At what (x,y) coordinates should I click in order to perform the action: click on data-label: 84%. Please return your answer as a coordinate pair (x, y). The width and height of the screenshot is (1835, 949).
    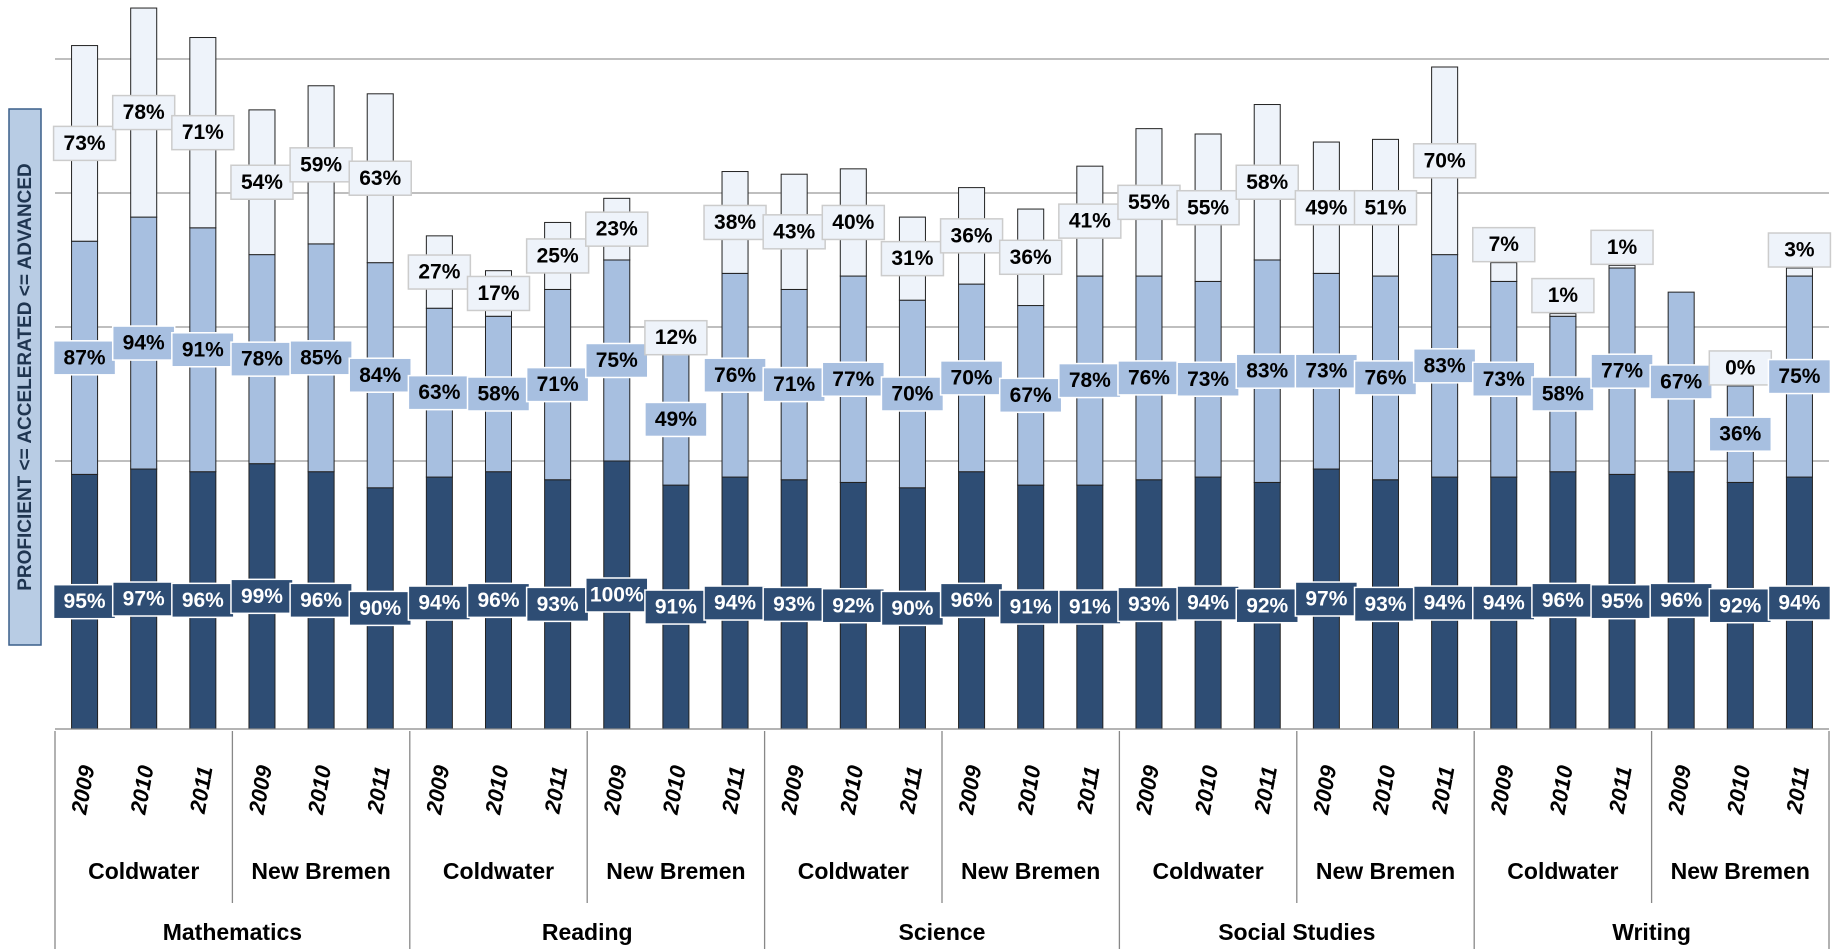
    Looking at the image, I should click on (380, 375).